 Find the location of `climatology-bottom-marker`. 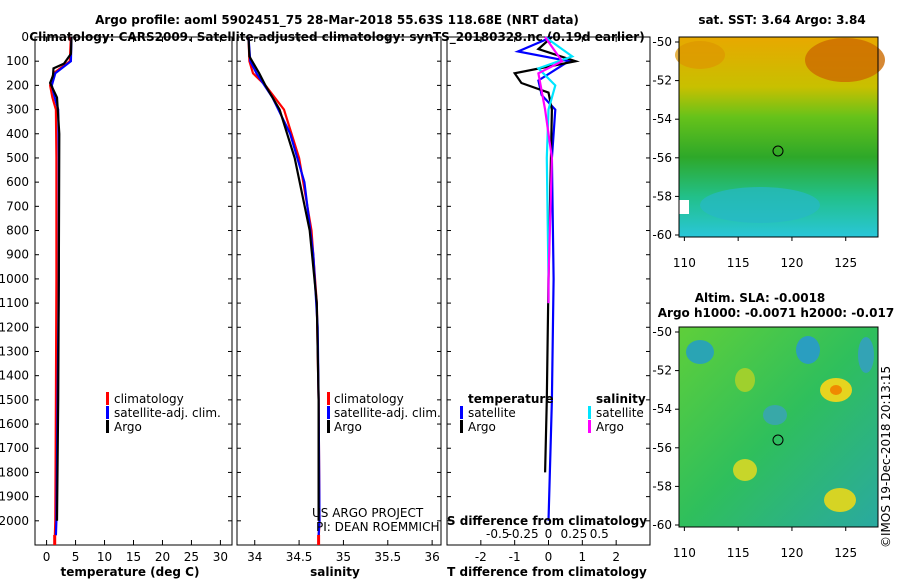

climatology-bottom-marker is located at coordinates (55, 540).